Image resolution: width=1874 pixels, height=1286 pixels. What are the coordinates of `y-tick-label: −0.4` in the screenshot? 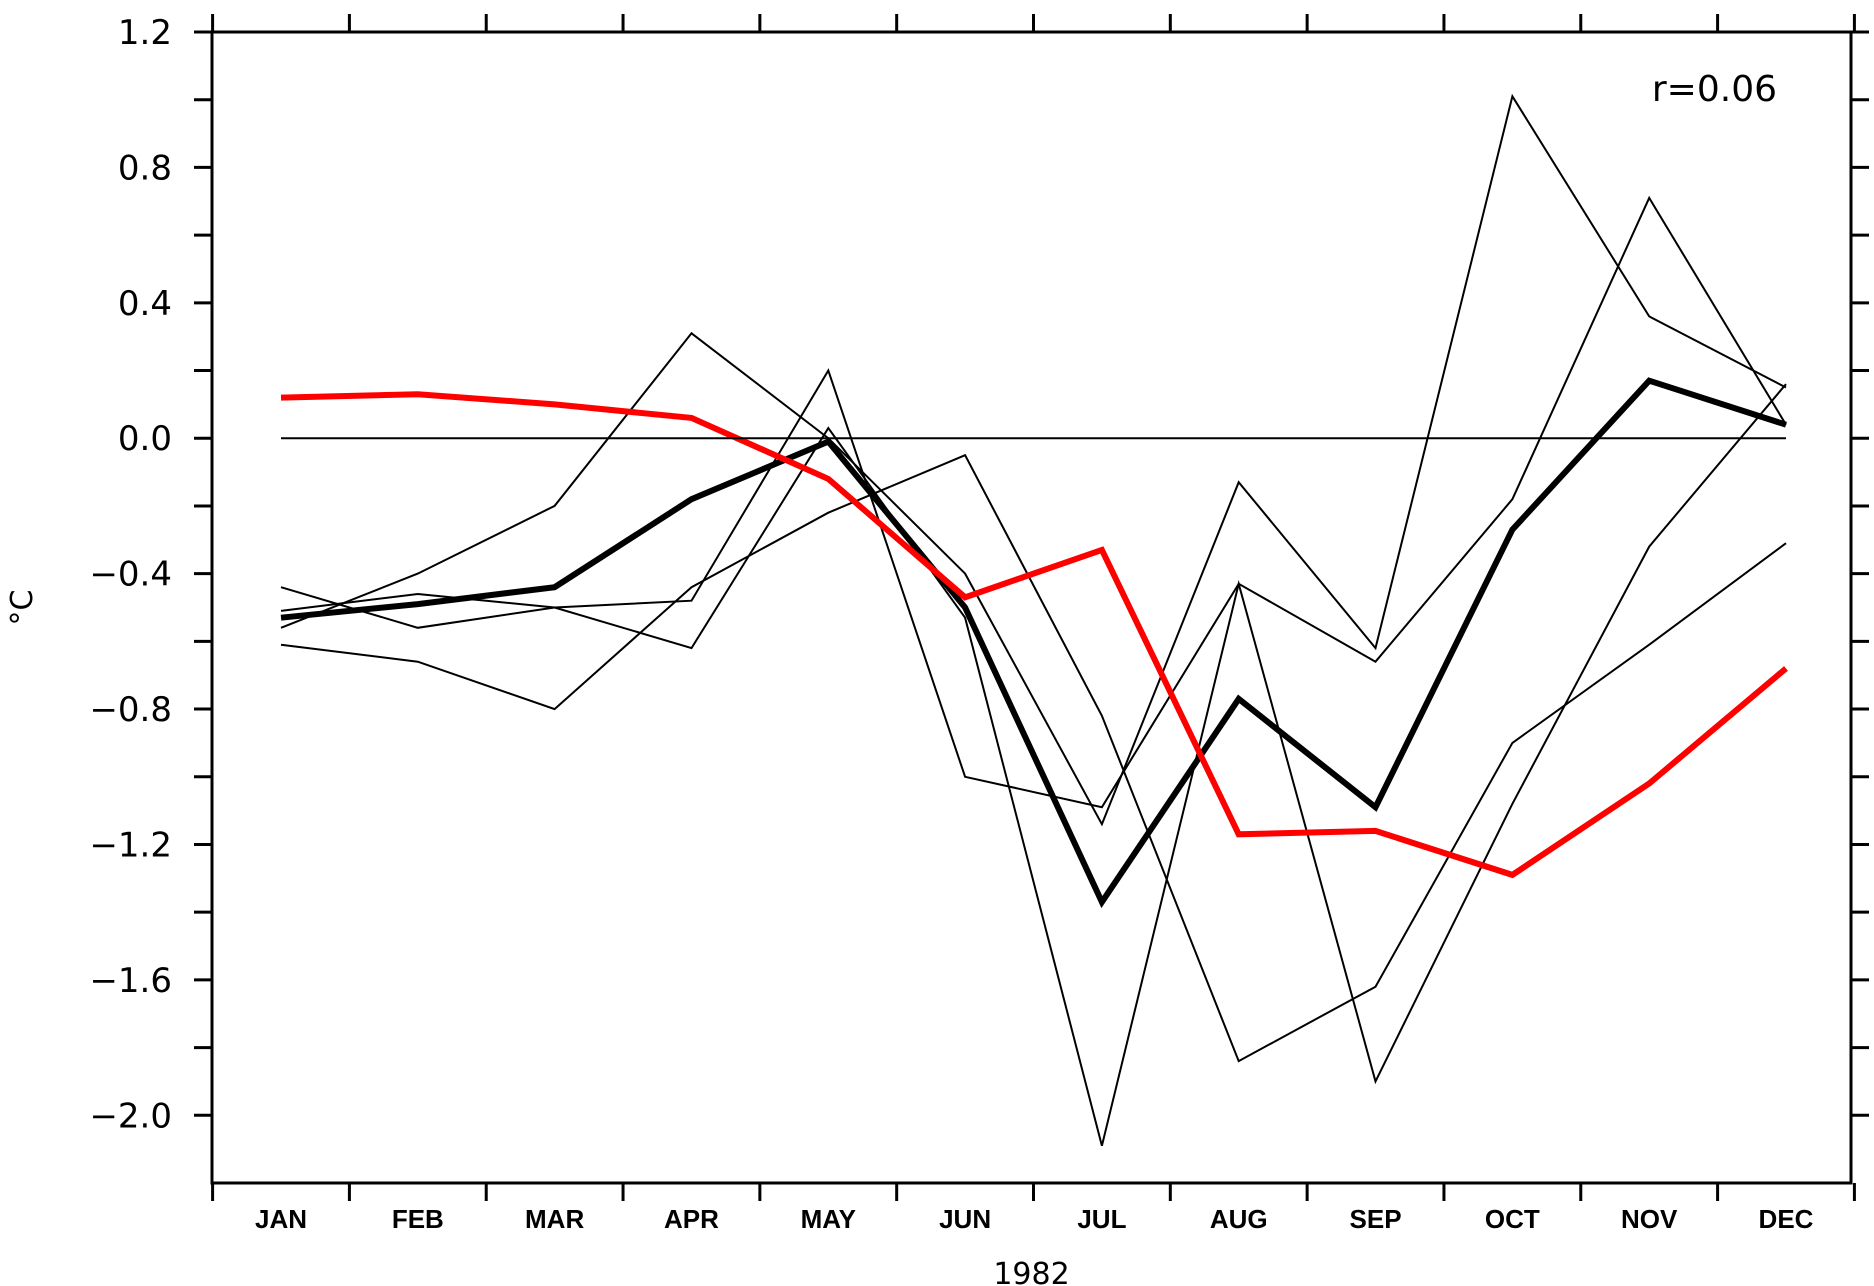 It's located at (130, 575).